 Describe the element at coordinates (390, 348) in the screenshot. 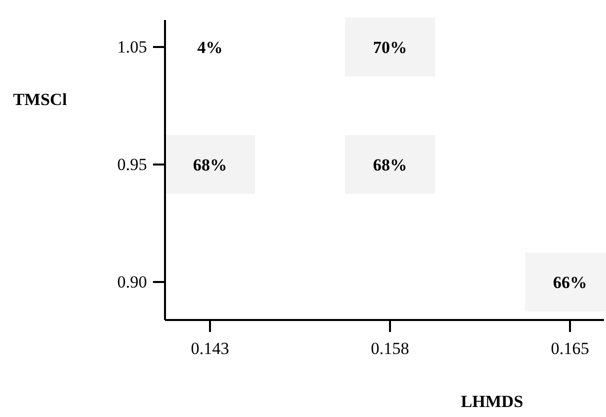

I see `x-tick-label: 0.158` at that location.